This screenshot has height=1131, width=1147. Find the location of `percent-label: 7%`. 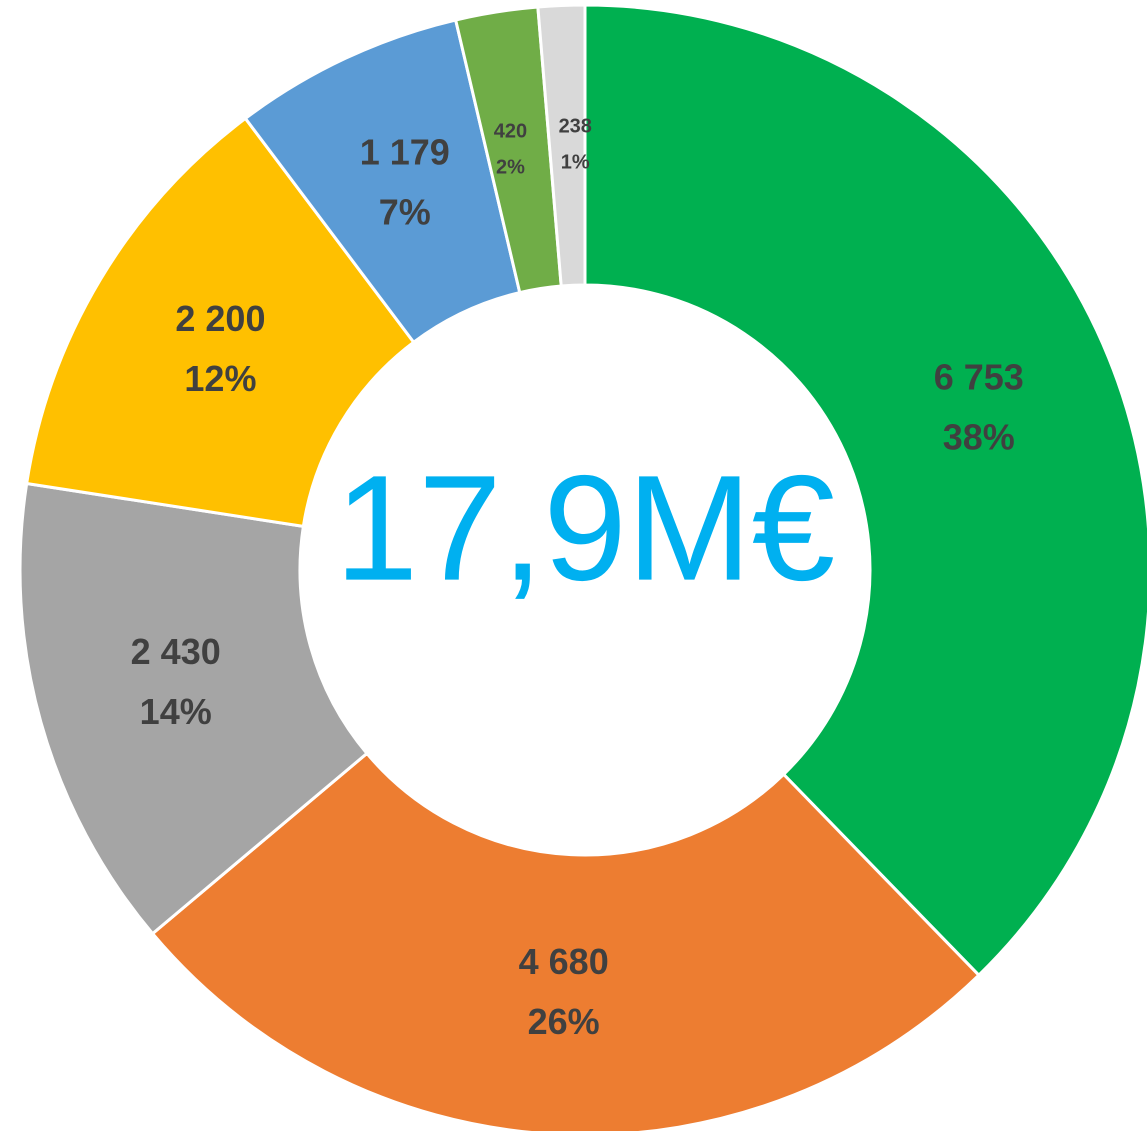

percent-label: 7% is located at coordinates (405, 212).